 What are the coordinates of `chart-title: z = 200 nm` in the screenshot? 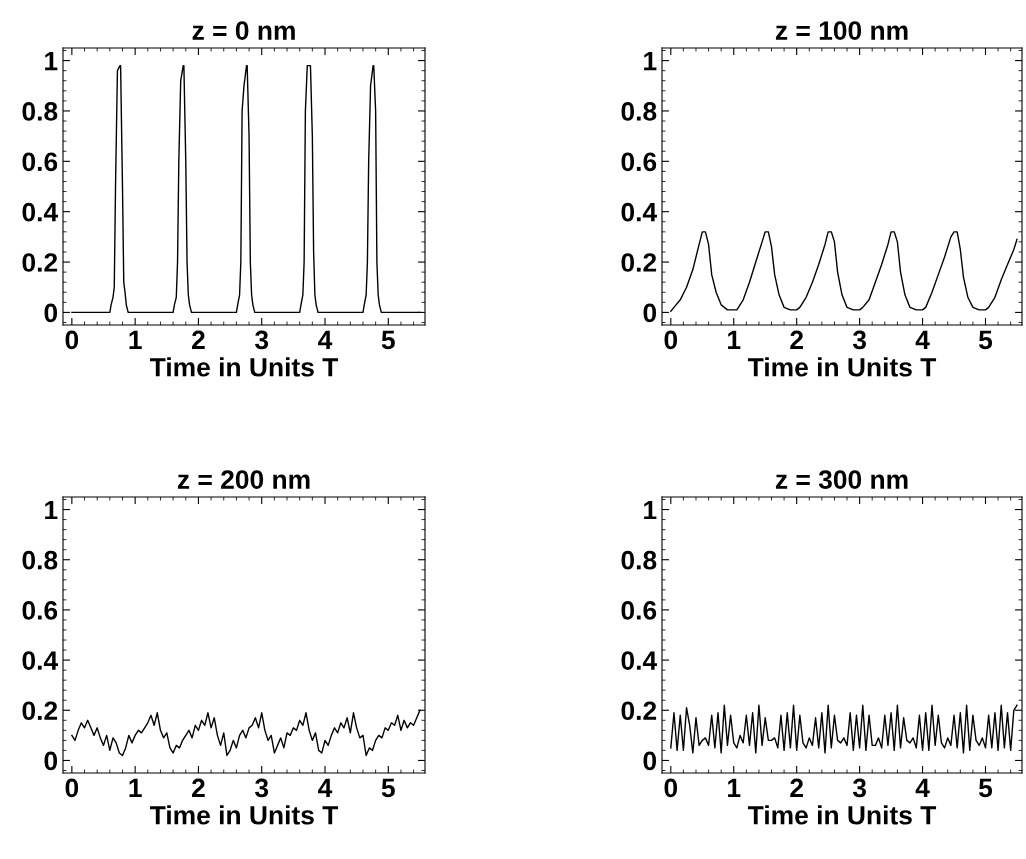 It's located at (243, 479).